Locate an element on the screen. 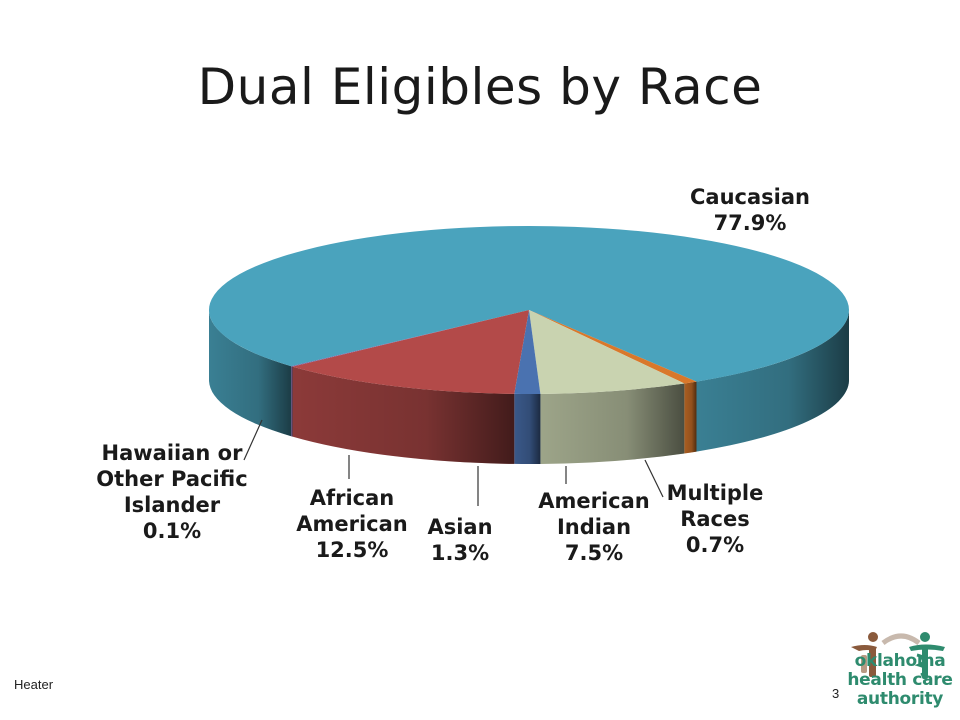 The image size is (960, 720). label-caucasian: Caucasian 77.9% is located at coordinates (750, 210).